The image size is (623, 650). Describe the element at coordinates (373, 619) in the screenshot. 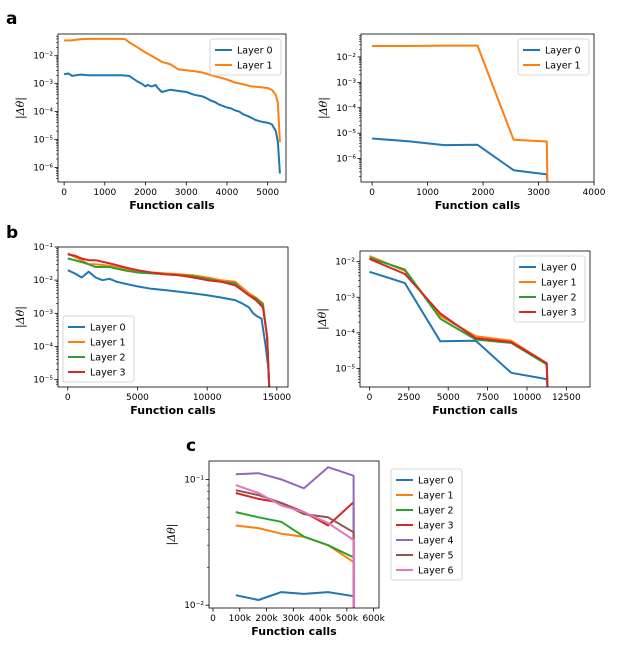

I see `x-tick-label: 600k` at that location.